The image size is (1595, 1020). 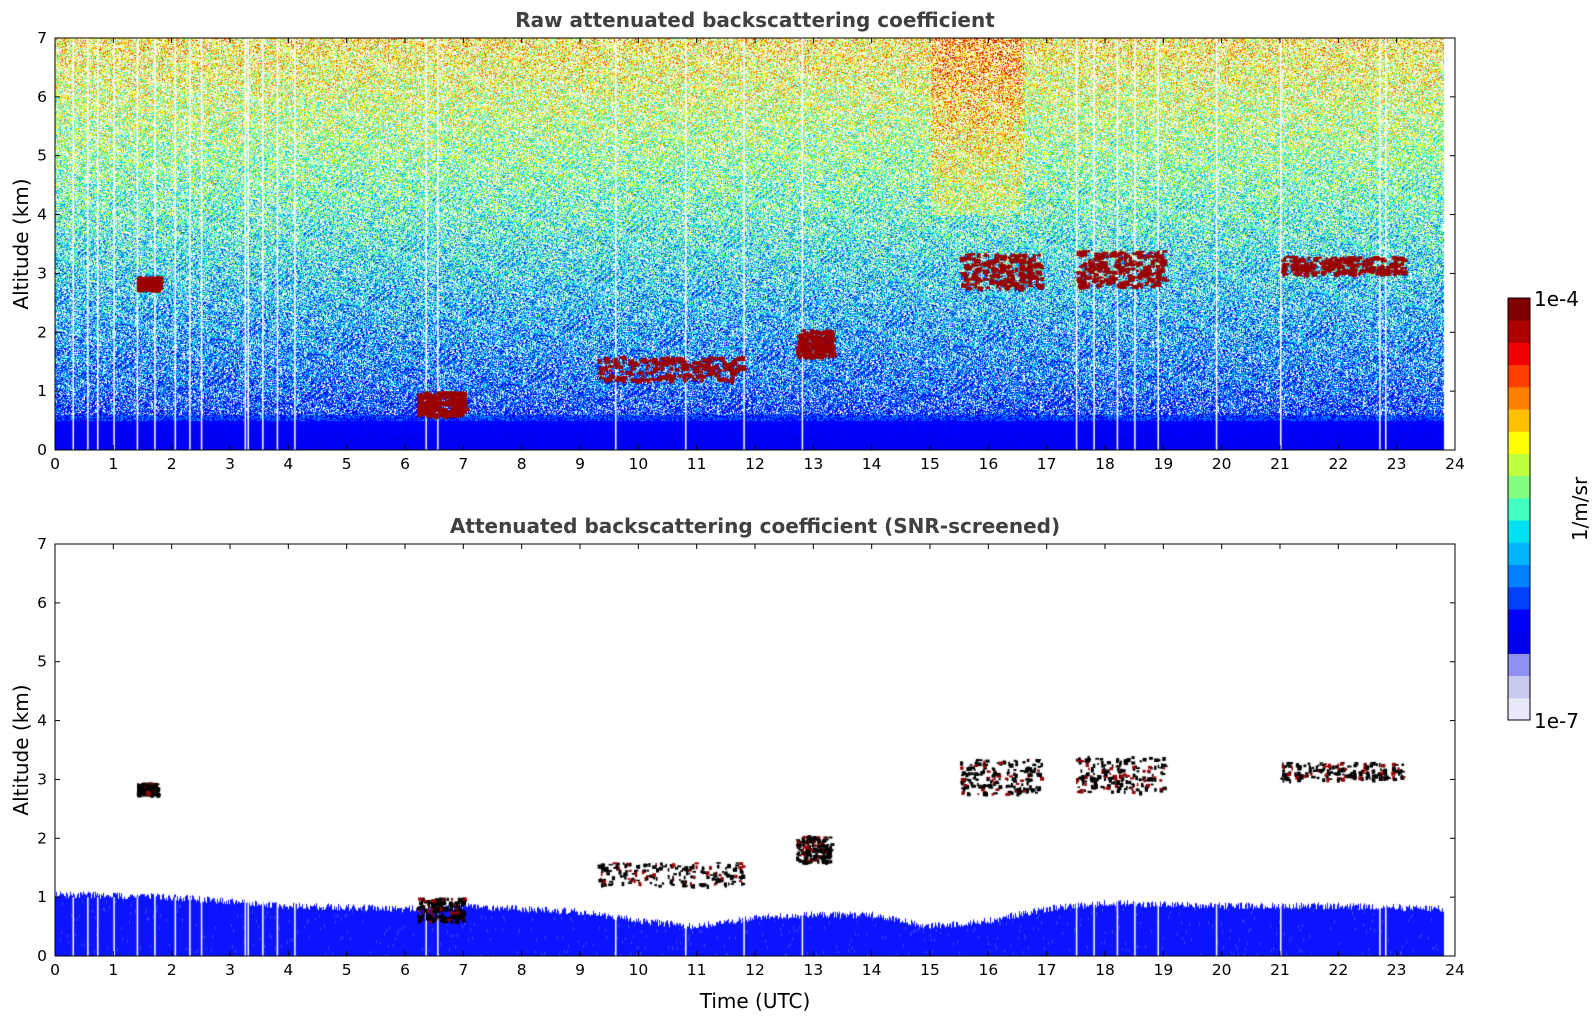 I want to click on colorbar-max-label: 1e-4, so click(x=1556, y=299).